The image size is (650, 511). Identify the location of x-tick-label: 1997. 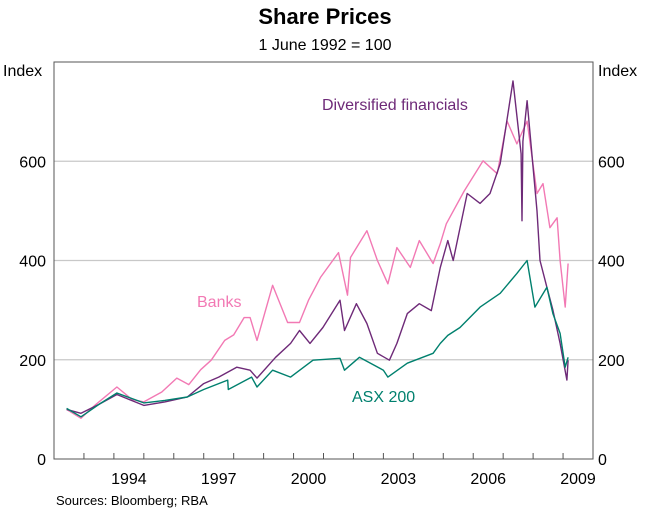
(219, 479).